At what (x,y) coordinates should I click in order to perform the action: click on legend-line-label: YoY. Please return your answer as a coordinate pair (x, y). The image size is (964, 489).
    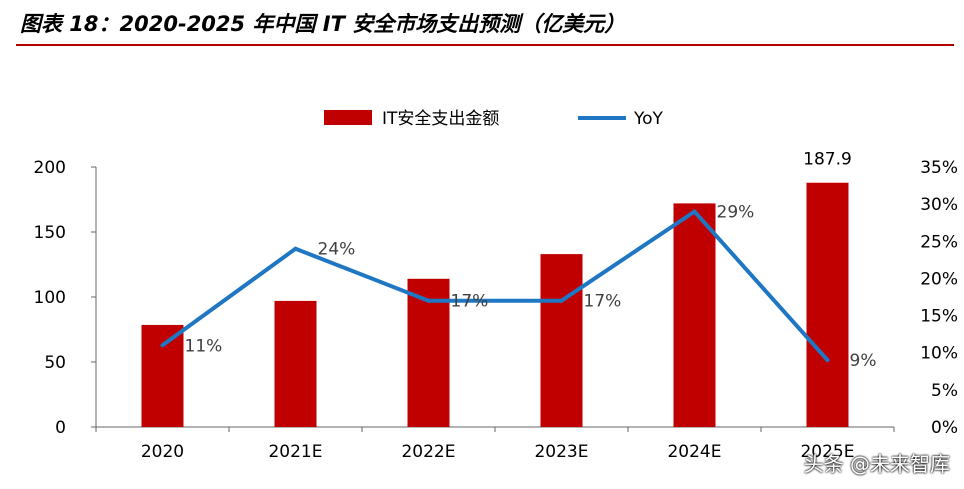
    Looking at the image, I should click on (648, 119).